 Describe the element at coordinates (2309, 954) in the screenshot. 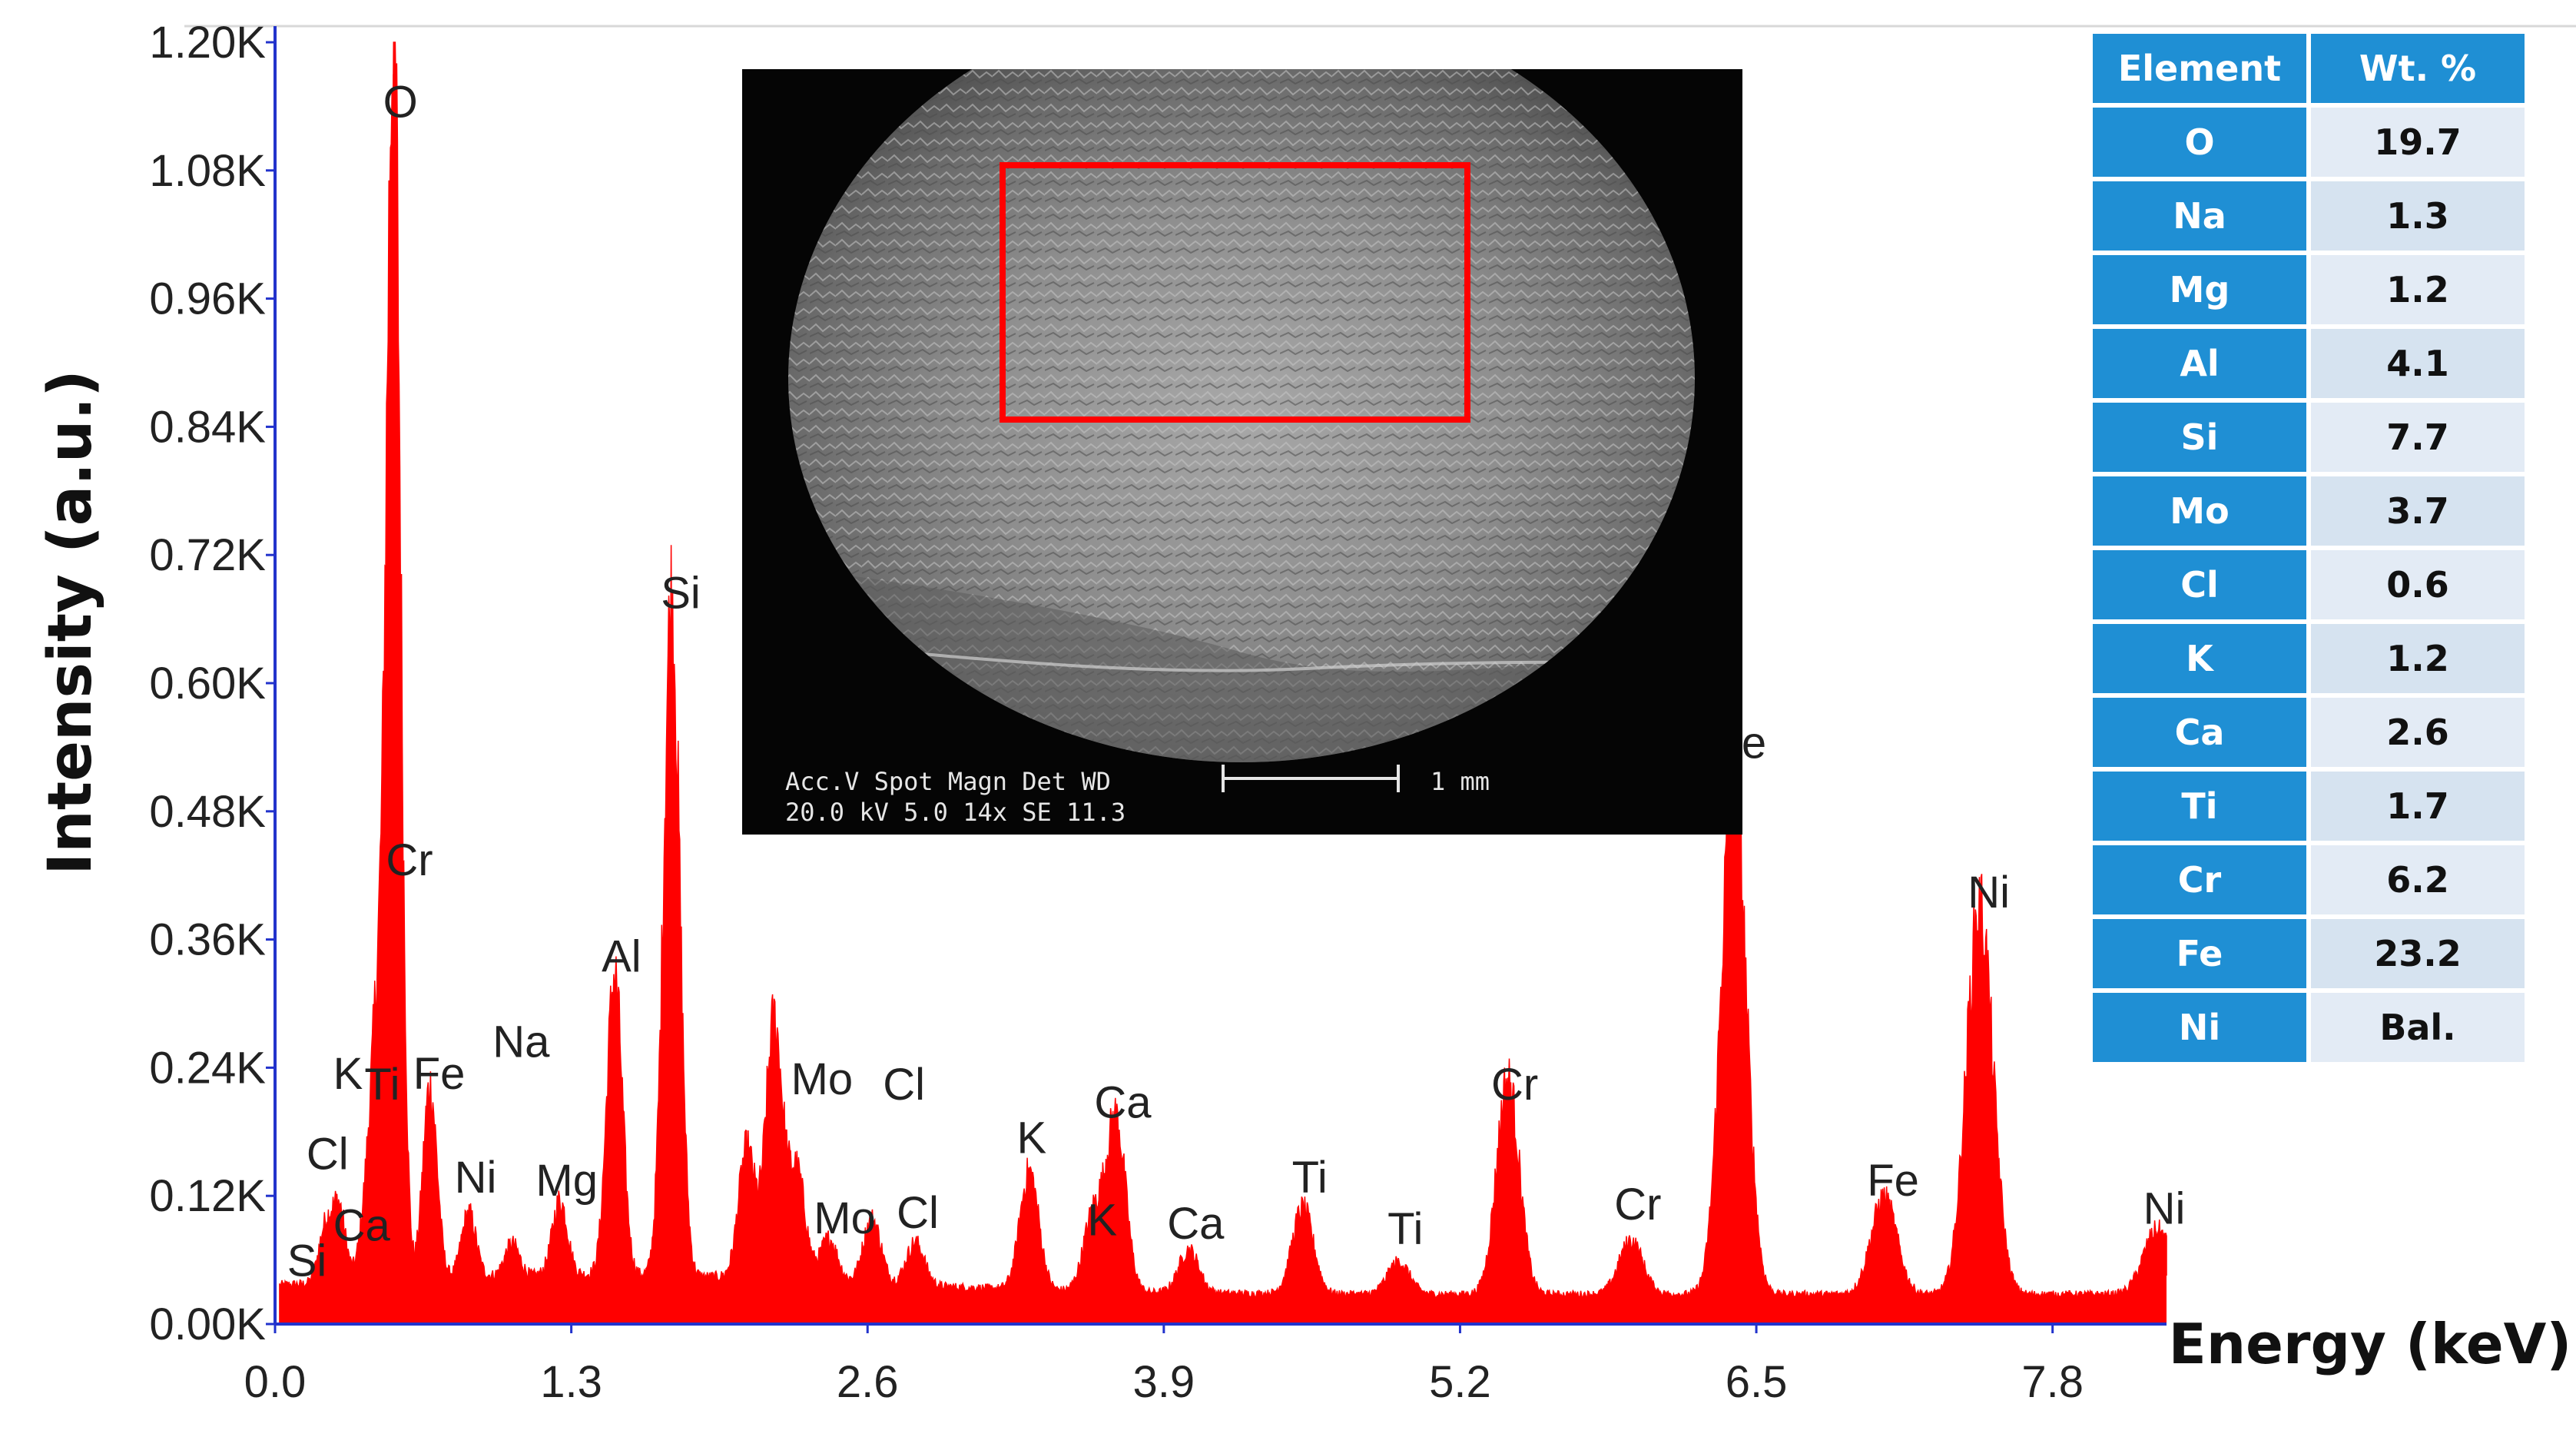

I see `table-row: Fe 23.2` at that location.